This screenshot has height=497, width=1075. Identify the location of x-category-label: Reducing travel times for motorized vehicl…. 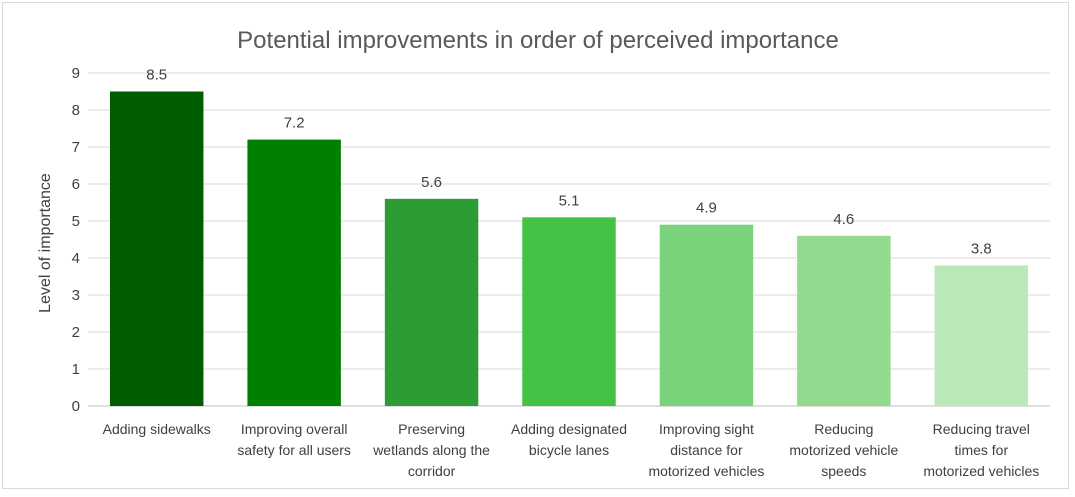
(981, 450).